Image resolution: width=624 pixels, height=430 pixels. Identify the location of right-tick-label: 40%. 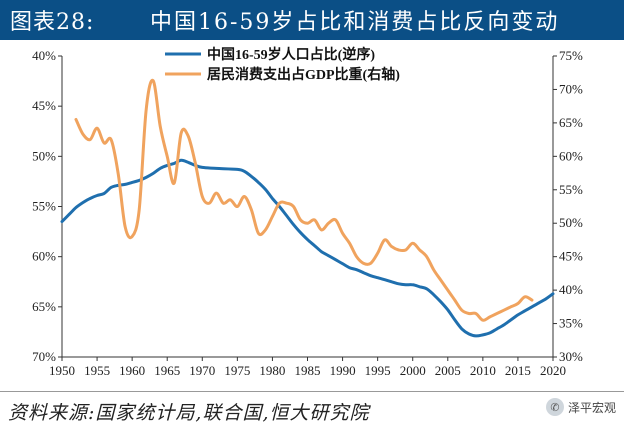
(571, 289).